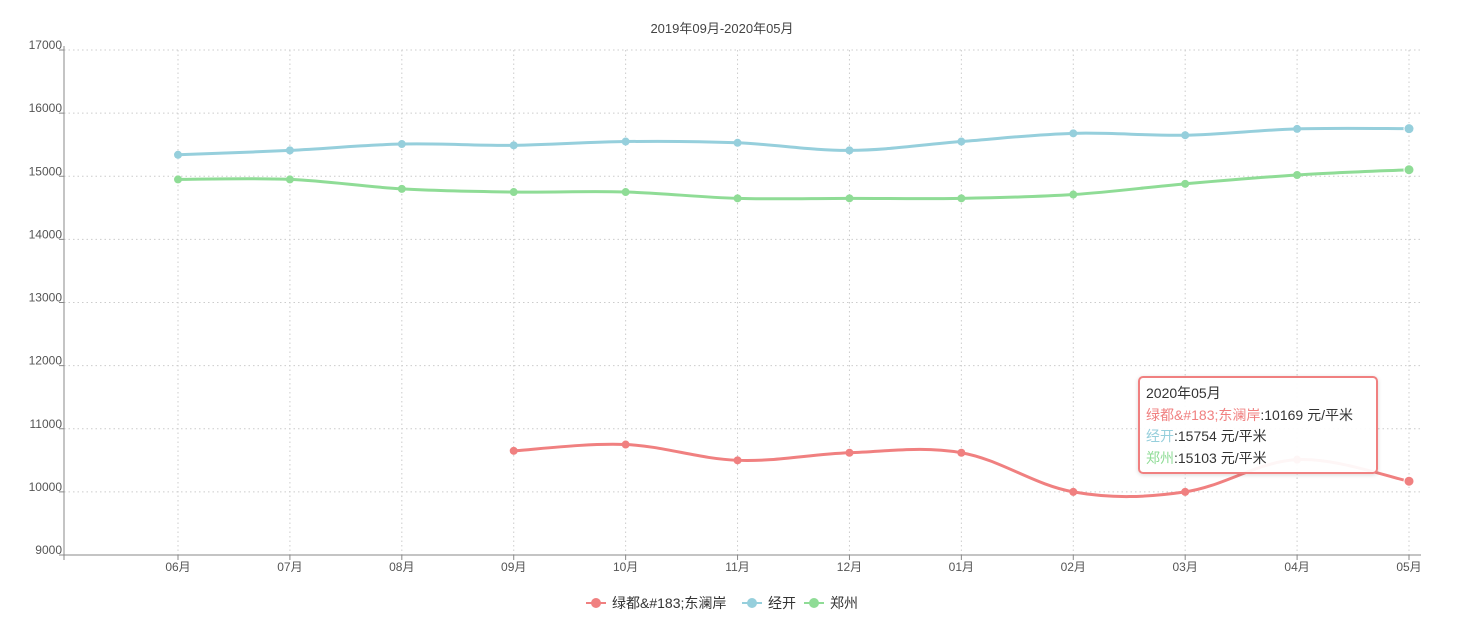  I want to click on x-tick-label: 03月, so click(1185, 567).